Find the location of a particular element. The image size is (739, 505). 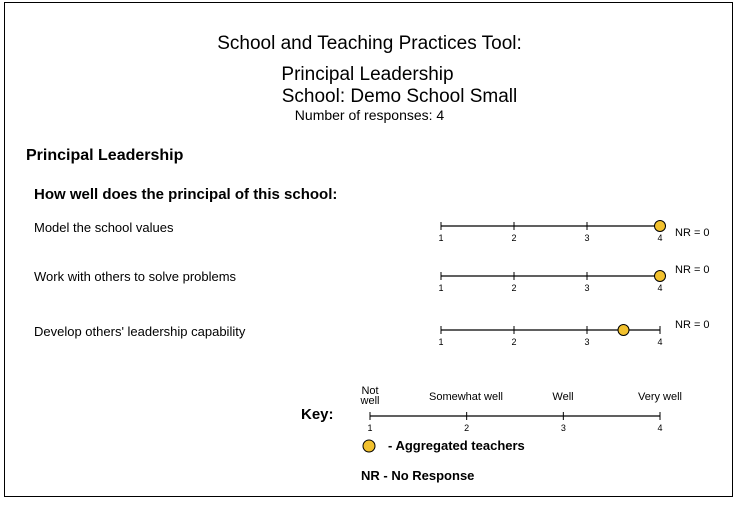

key-anchor-label: Very well is located at coordinates (660, 397).